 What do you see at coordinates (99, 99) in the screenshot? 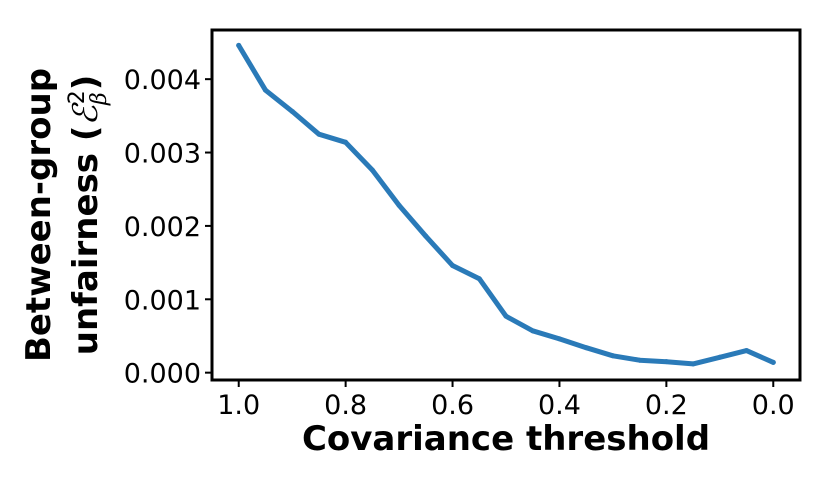
I see `y-axis-title-subscript: β` at bounding box center [99, 99].